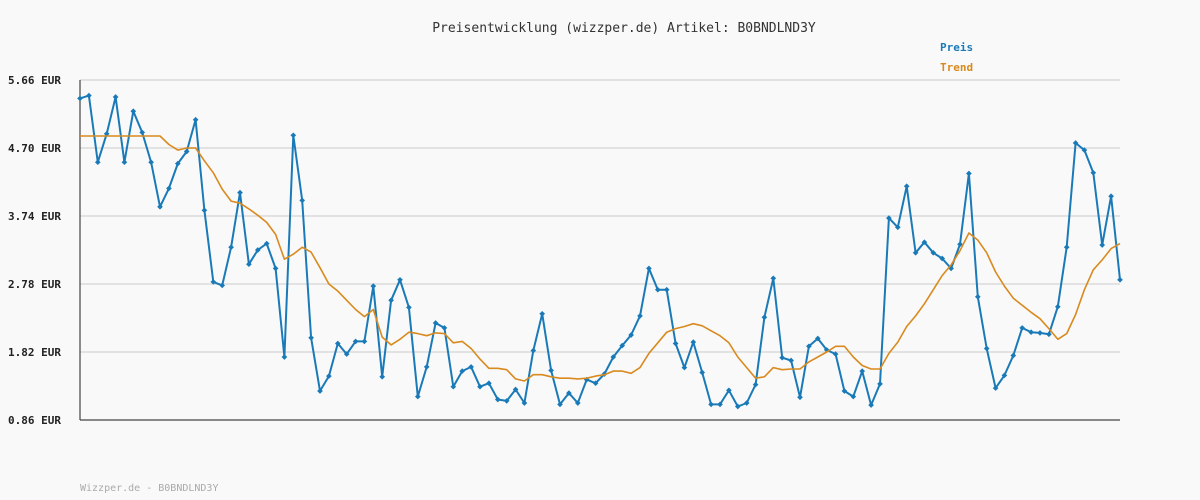  Describe the element at coordinates (149, 488) in the screenshot. I see `chart-footer: Wizzper.de - B0BNDLND3Y` at that location.